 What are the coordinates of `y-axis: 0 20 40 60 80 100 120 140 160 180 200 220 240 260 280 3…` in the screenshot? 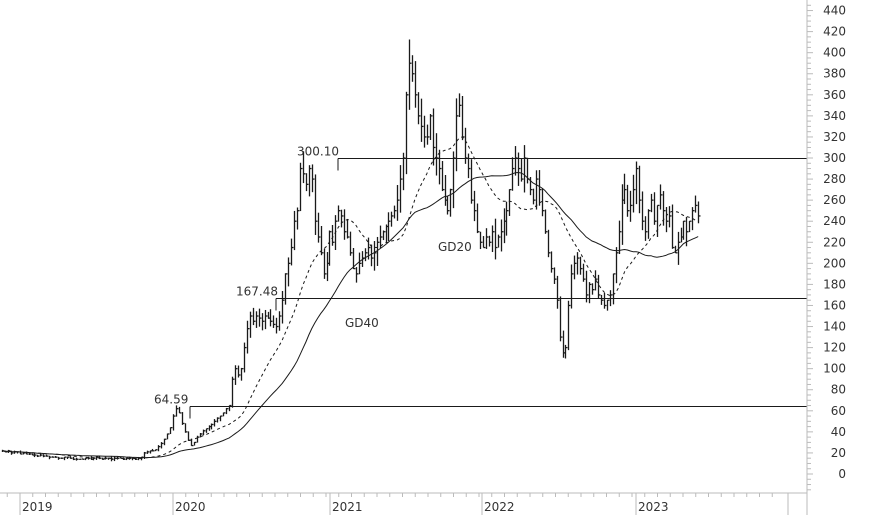 It's located at (826, 257).